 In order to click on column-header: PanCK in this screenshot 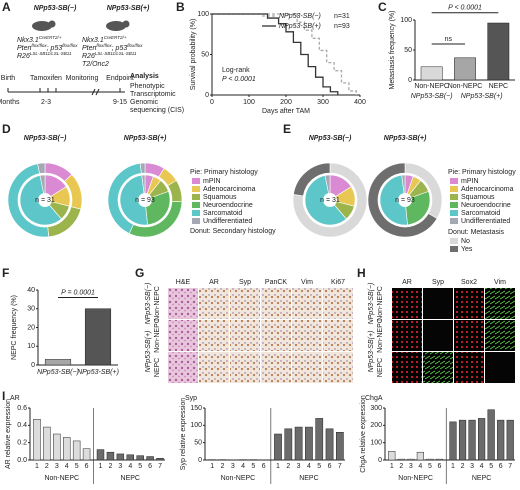, I will do `click(276, 282)`.